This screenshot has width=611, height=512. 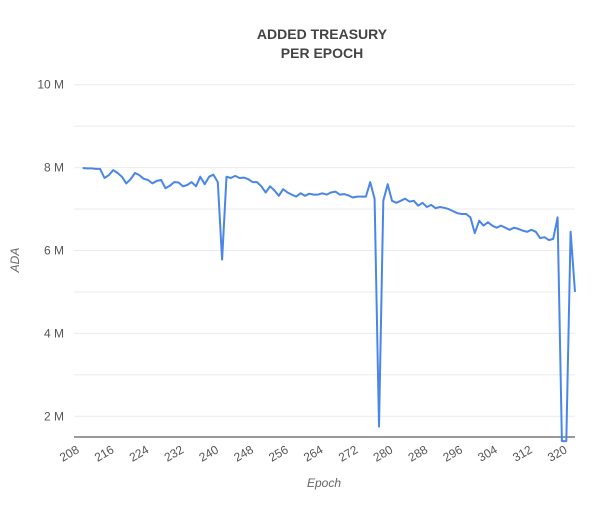 I want to click on y-axis-ticks: 2 M 4 M 6 M 8 M 10 M, so click(x=50, y=251).